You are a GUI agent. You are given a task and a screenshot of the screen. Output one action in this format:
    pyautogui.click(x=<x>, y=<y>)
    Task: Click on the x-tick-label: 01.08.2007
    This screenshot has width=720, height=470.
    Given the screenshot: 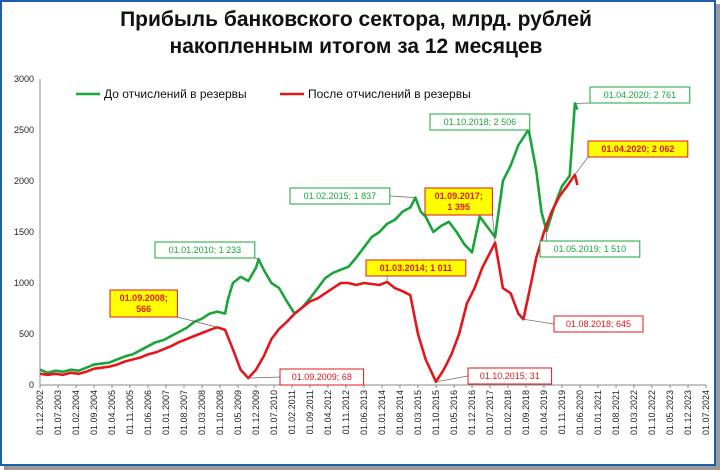 What is the action you would take?
    pyautogui.click(x=184, y=412)
    